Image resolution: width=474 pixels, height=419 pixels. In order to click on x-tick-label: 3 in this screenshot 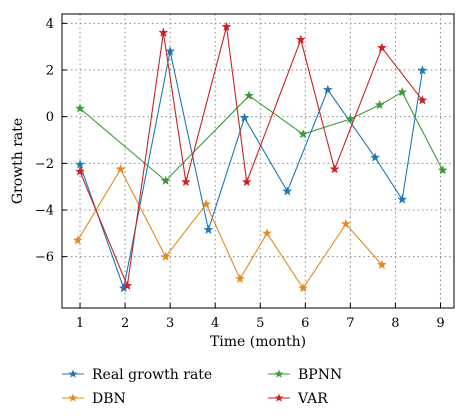, I will do `click(170, 323)`.